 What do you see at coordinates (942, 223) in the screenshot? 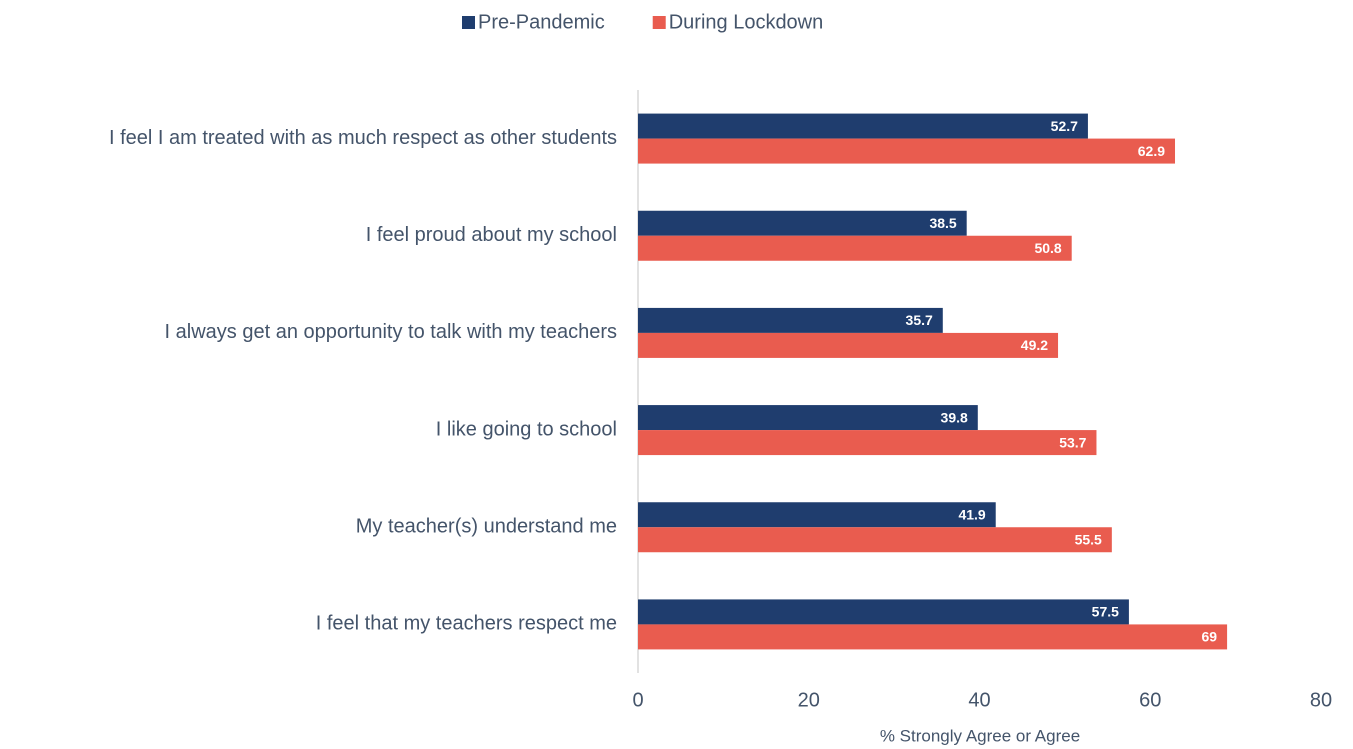
I see `data-label: 38.5` at bounding box center [942, 223].